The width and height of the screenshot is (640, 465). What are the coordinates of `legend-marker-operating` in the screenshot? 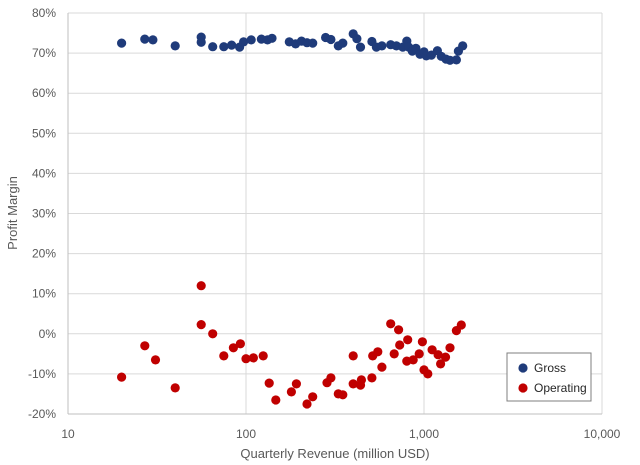 It's located at (523, 388).